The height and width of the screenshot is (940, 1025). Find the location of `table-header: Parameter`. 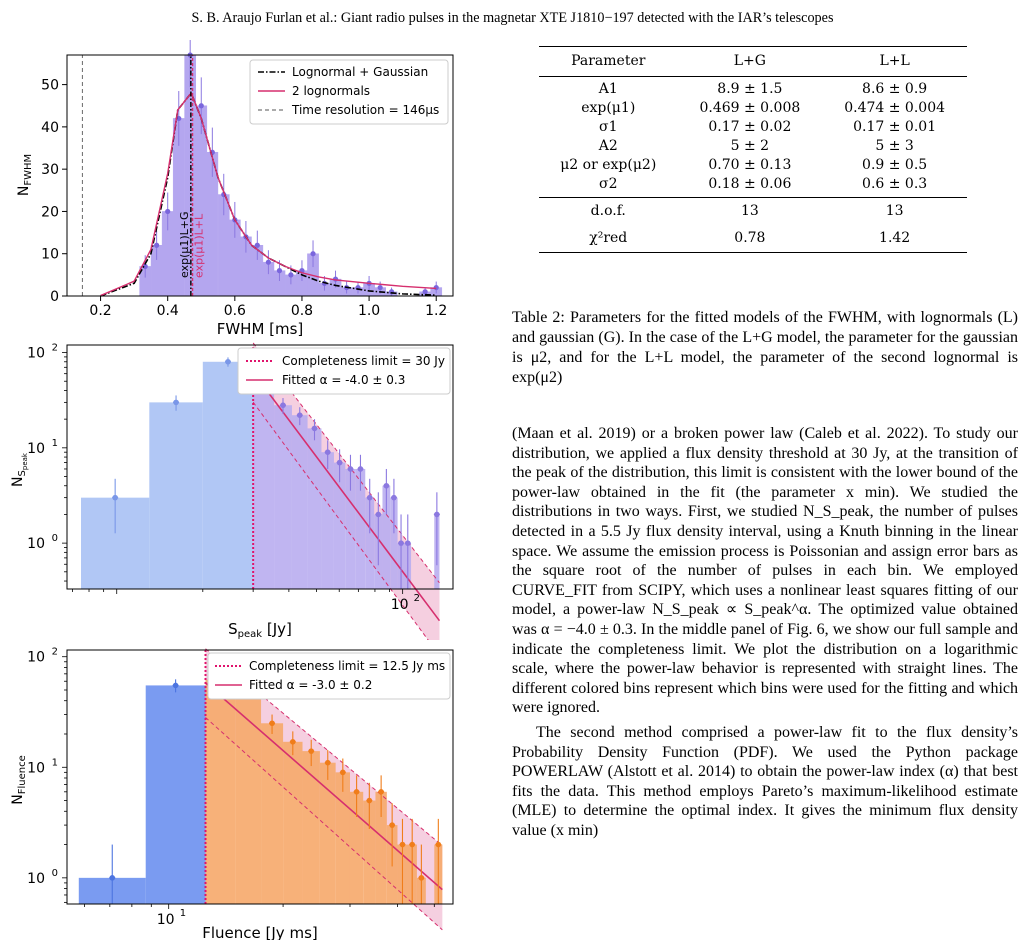

table-header: Parameter is located at coordinates (608, 61).